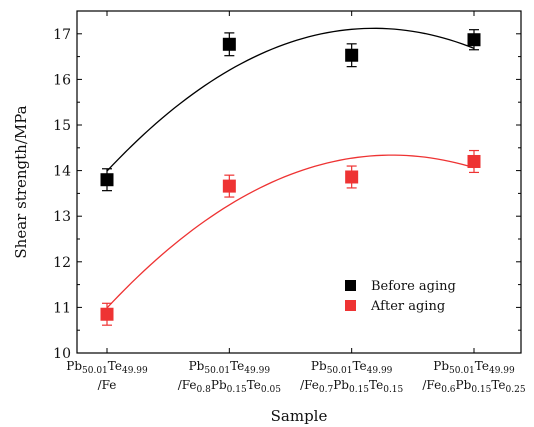  I want to click on y-tick-label: 15, so click(62, 126).